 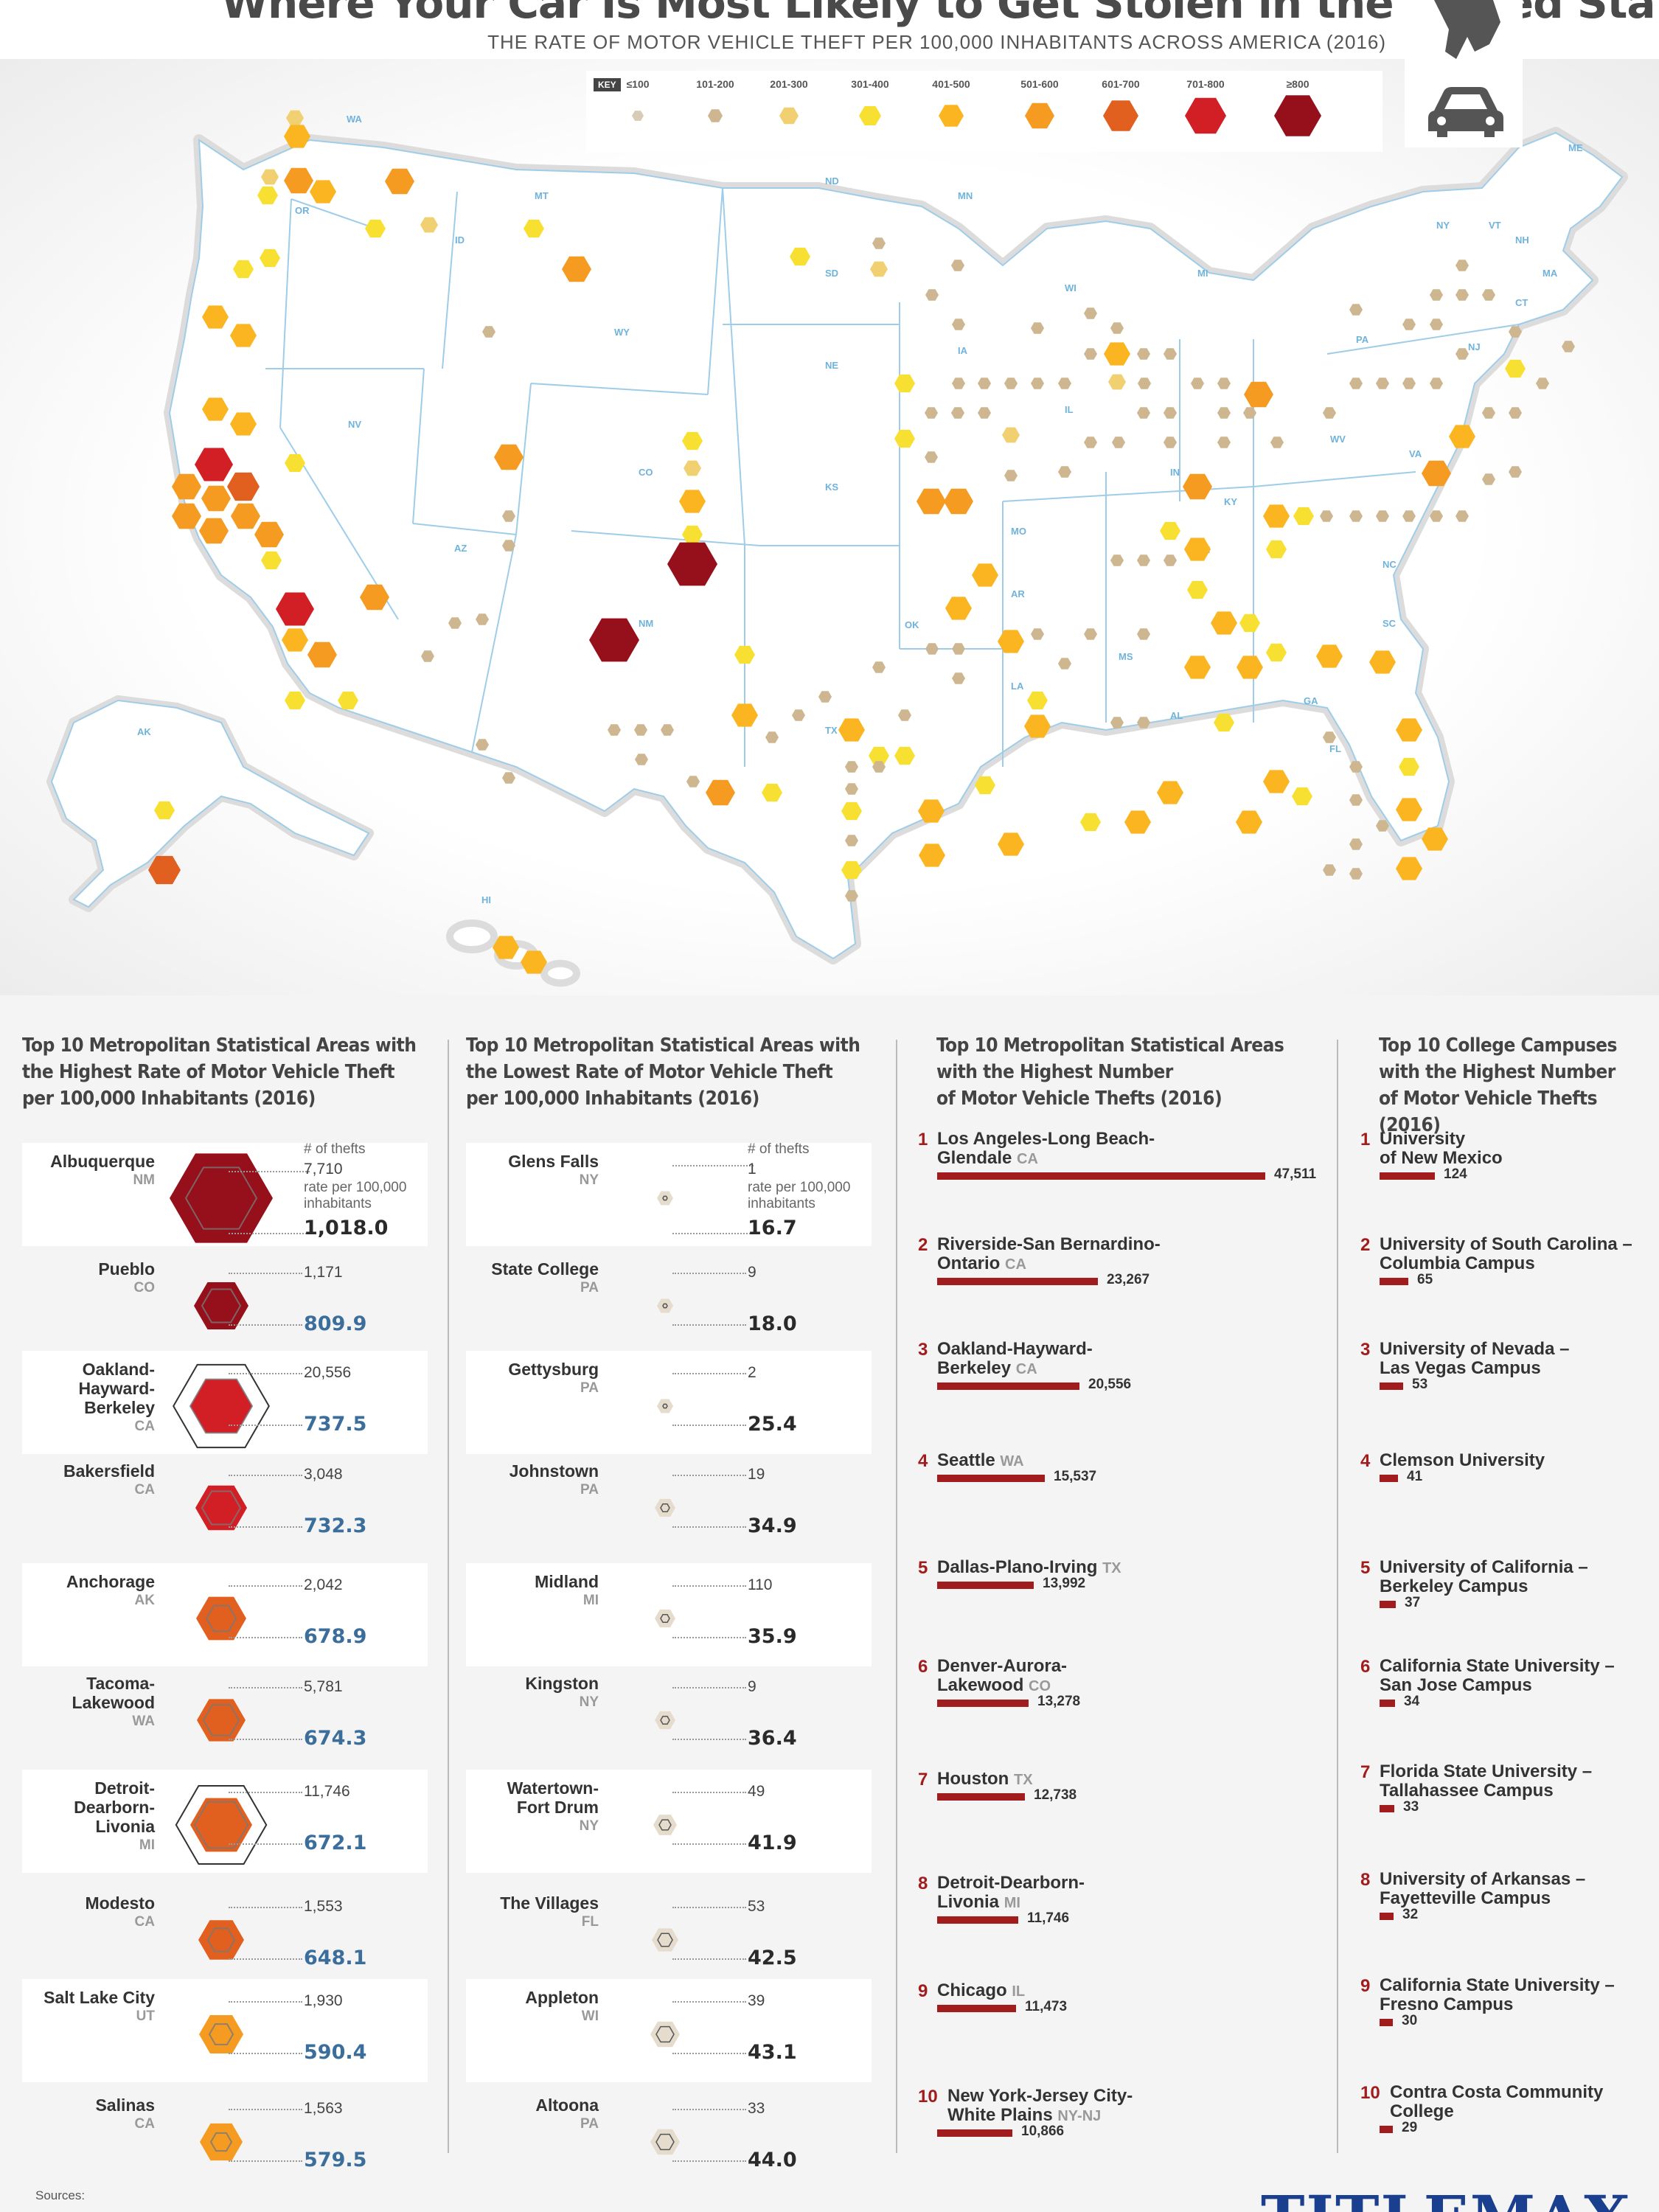 What do you see at coordinates (669, 1821) in the screenshot?
I see `metro-card: Watertown- Fort Drum NY 49 41.9` at bounding box center [669, 1821].